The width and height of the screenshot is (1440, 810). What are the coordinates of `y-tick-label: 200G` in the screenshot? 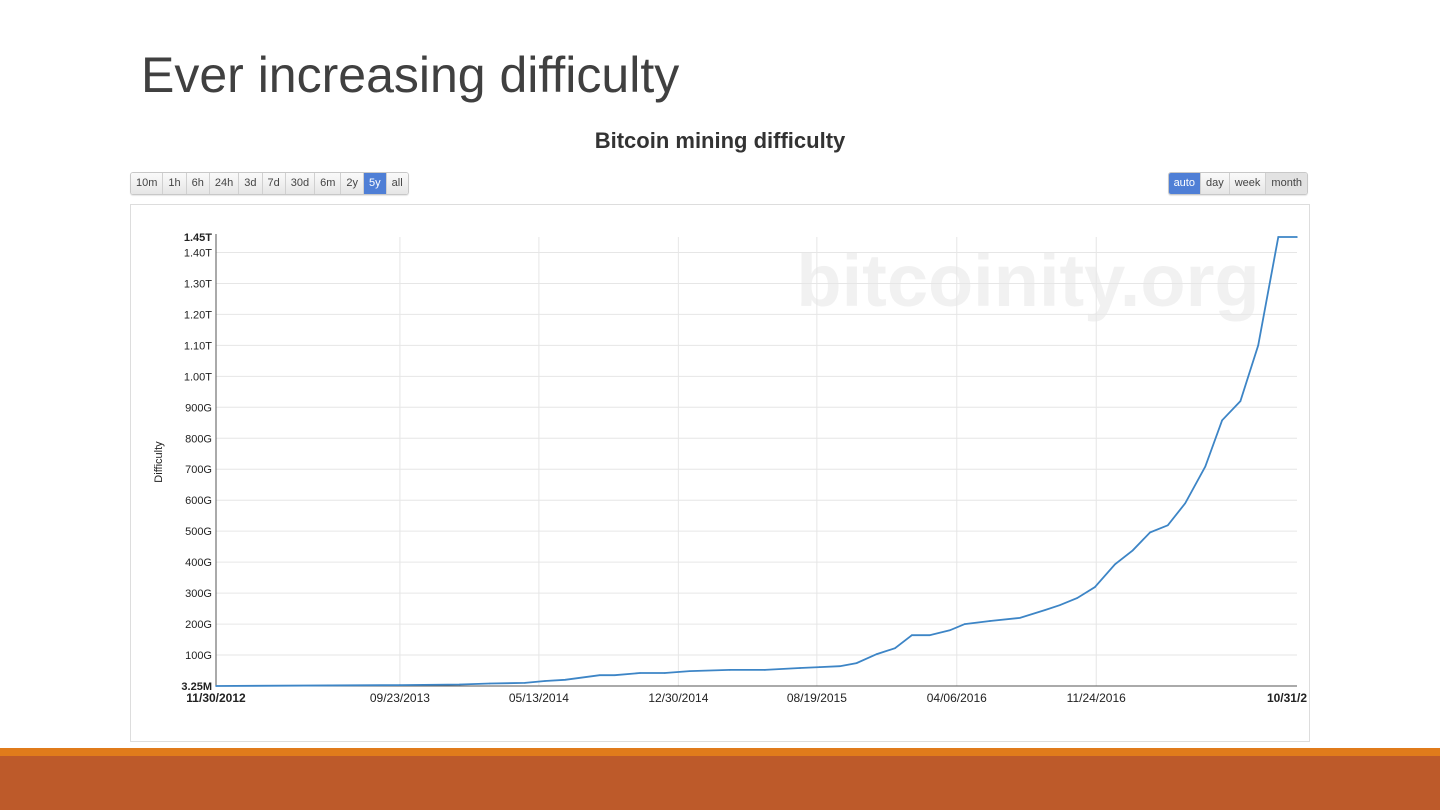 It's located at (198, 625).